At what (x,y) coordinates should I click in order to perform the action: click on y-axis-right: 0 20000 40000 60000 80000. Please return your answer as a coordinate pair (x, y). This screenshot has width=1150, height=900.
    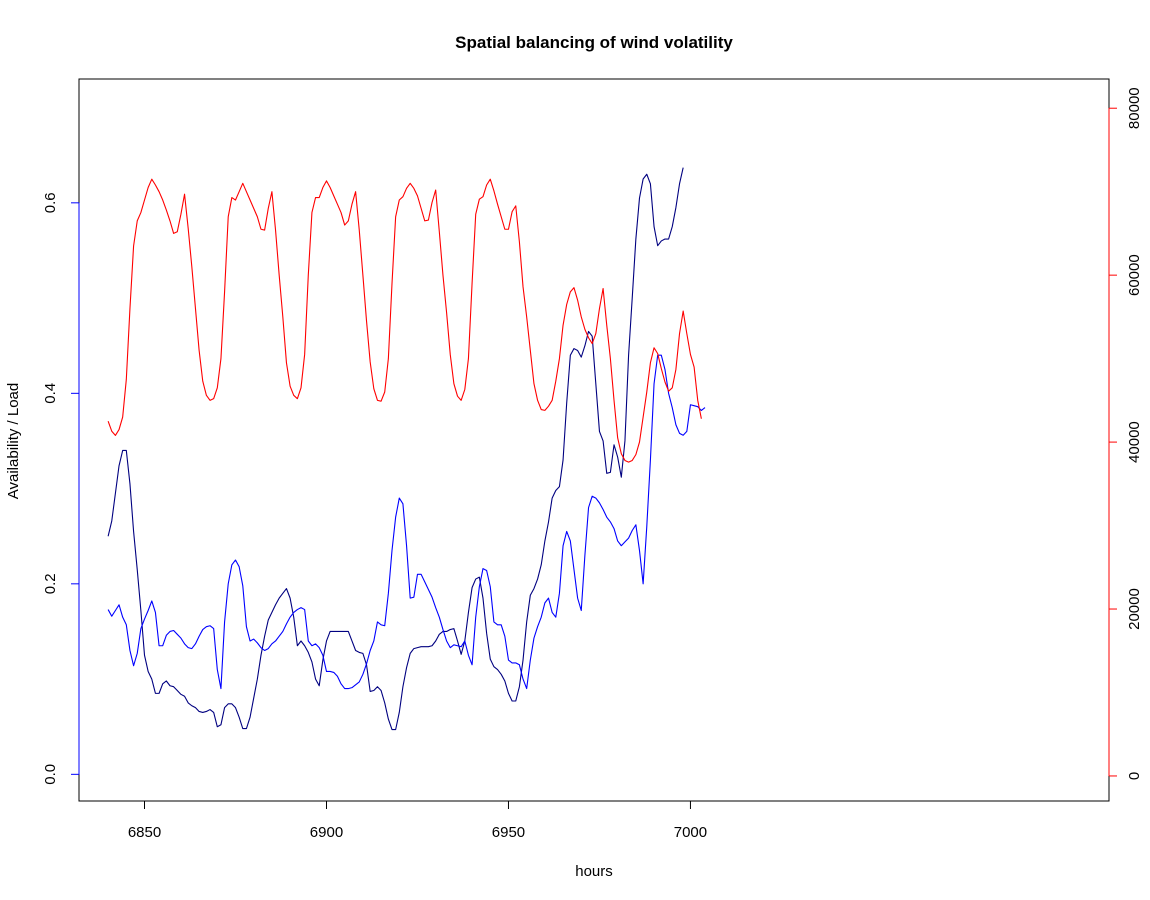
    Looking at the image, I should click on (1125, 433).